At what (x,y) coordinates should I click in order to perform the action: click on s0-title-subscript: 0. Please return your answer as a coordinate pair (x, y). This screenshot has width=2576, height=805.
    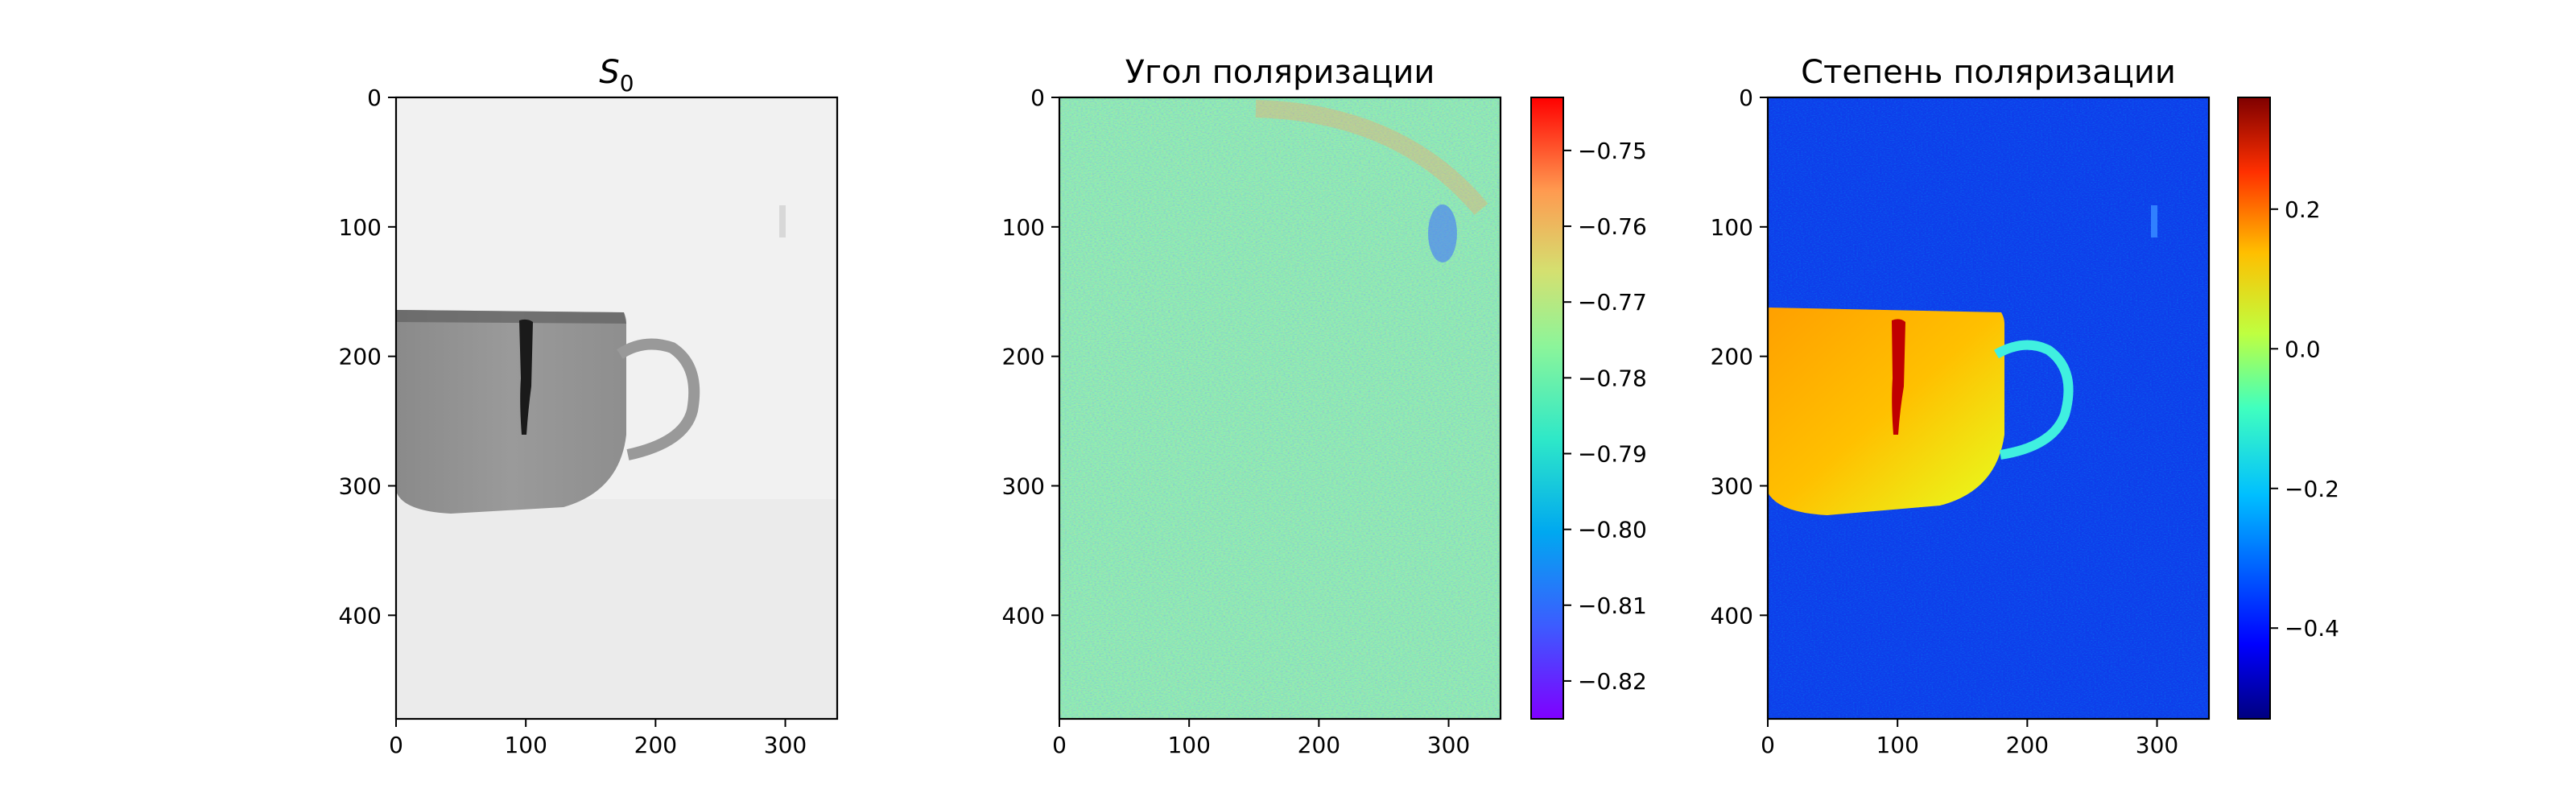
    Looking at the image, I should click on (627, 83).